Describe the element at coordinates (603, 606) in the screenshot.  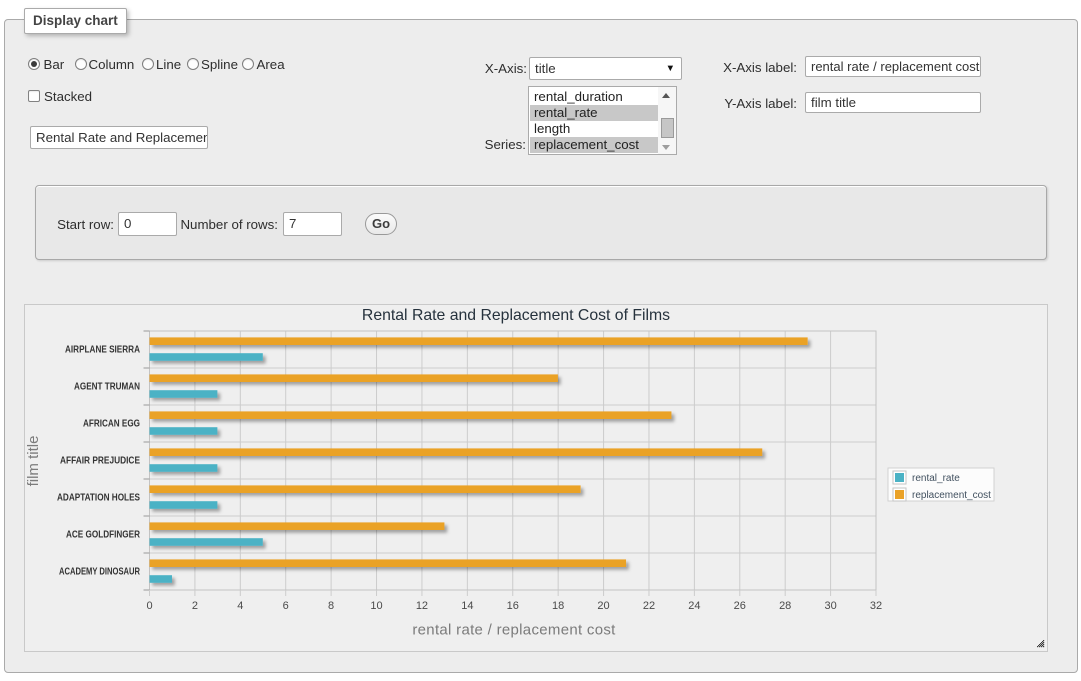
I see `svg-text: 20` at that location.